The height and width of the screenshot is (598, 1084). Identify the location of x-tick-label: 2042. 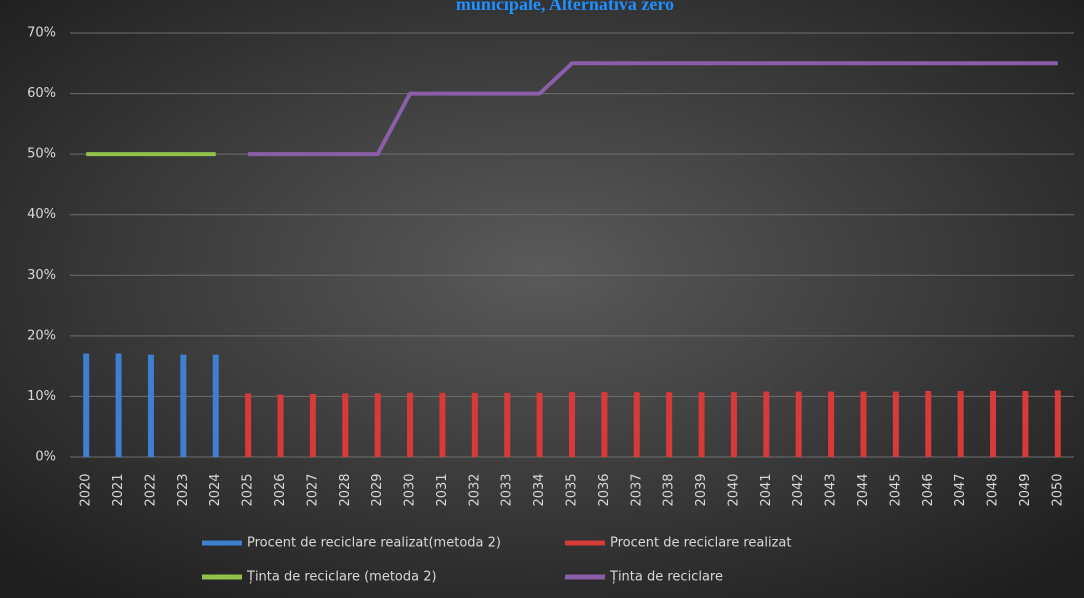
(798, 489).